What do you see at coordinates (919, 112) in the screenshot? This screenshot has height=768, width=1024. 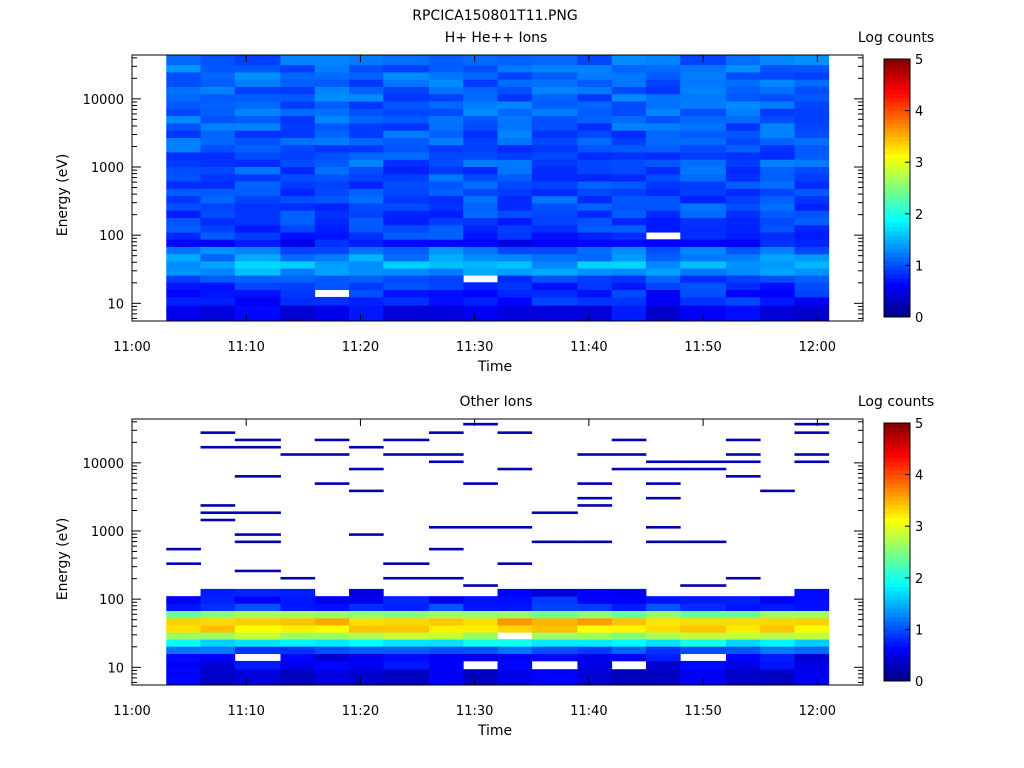 I see `colorbar-tick-label: 4` at bounding box center [919, 112].